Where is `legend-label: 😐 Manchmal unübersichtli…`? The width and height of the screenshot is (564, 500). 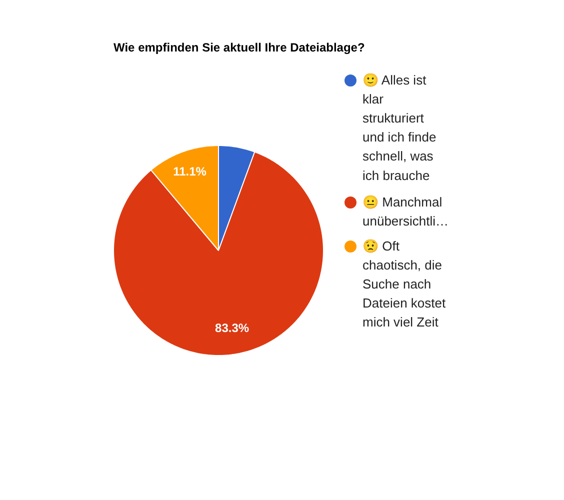 legend-label: 😐 Manchmal unübersichtli… is located at coordinates (405, 211).